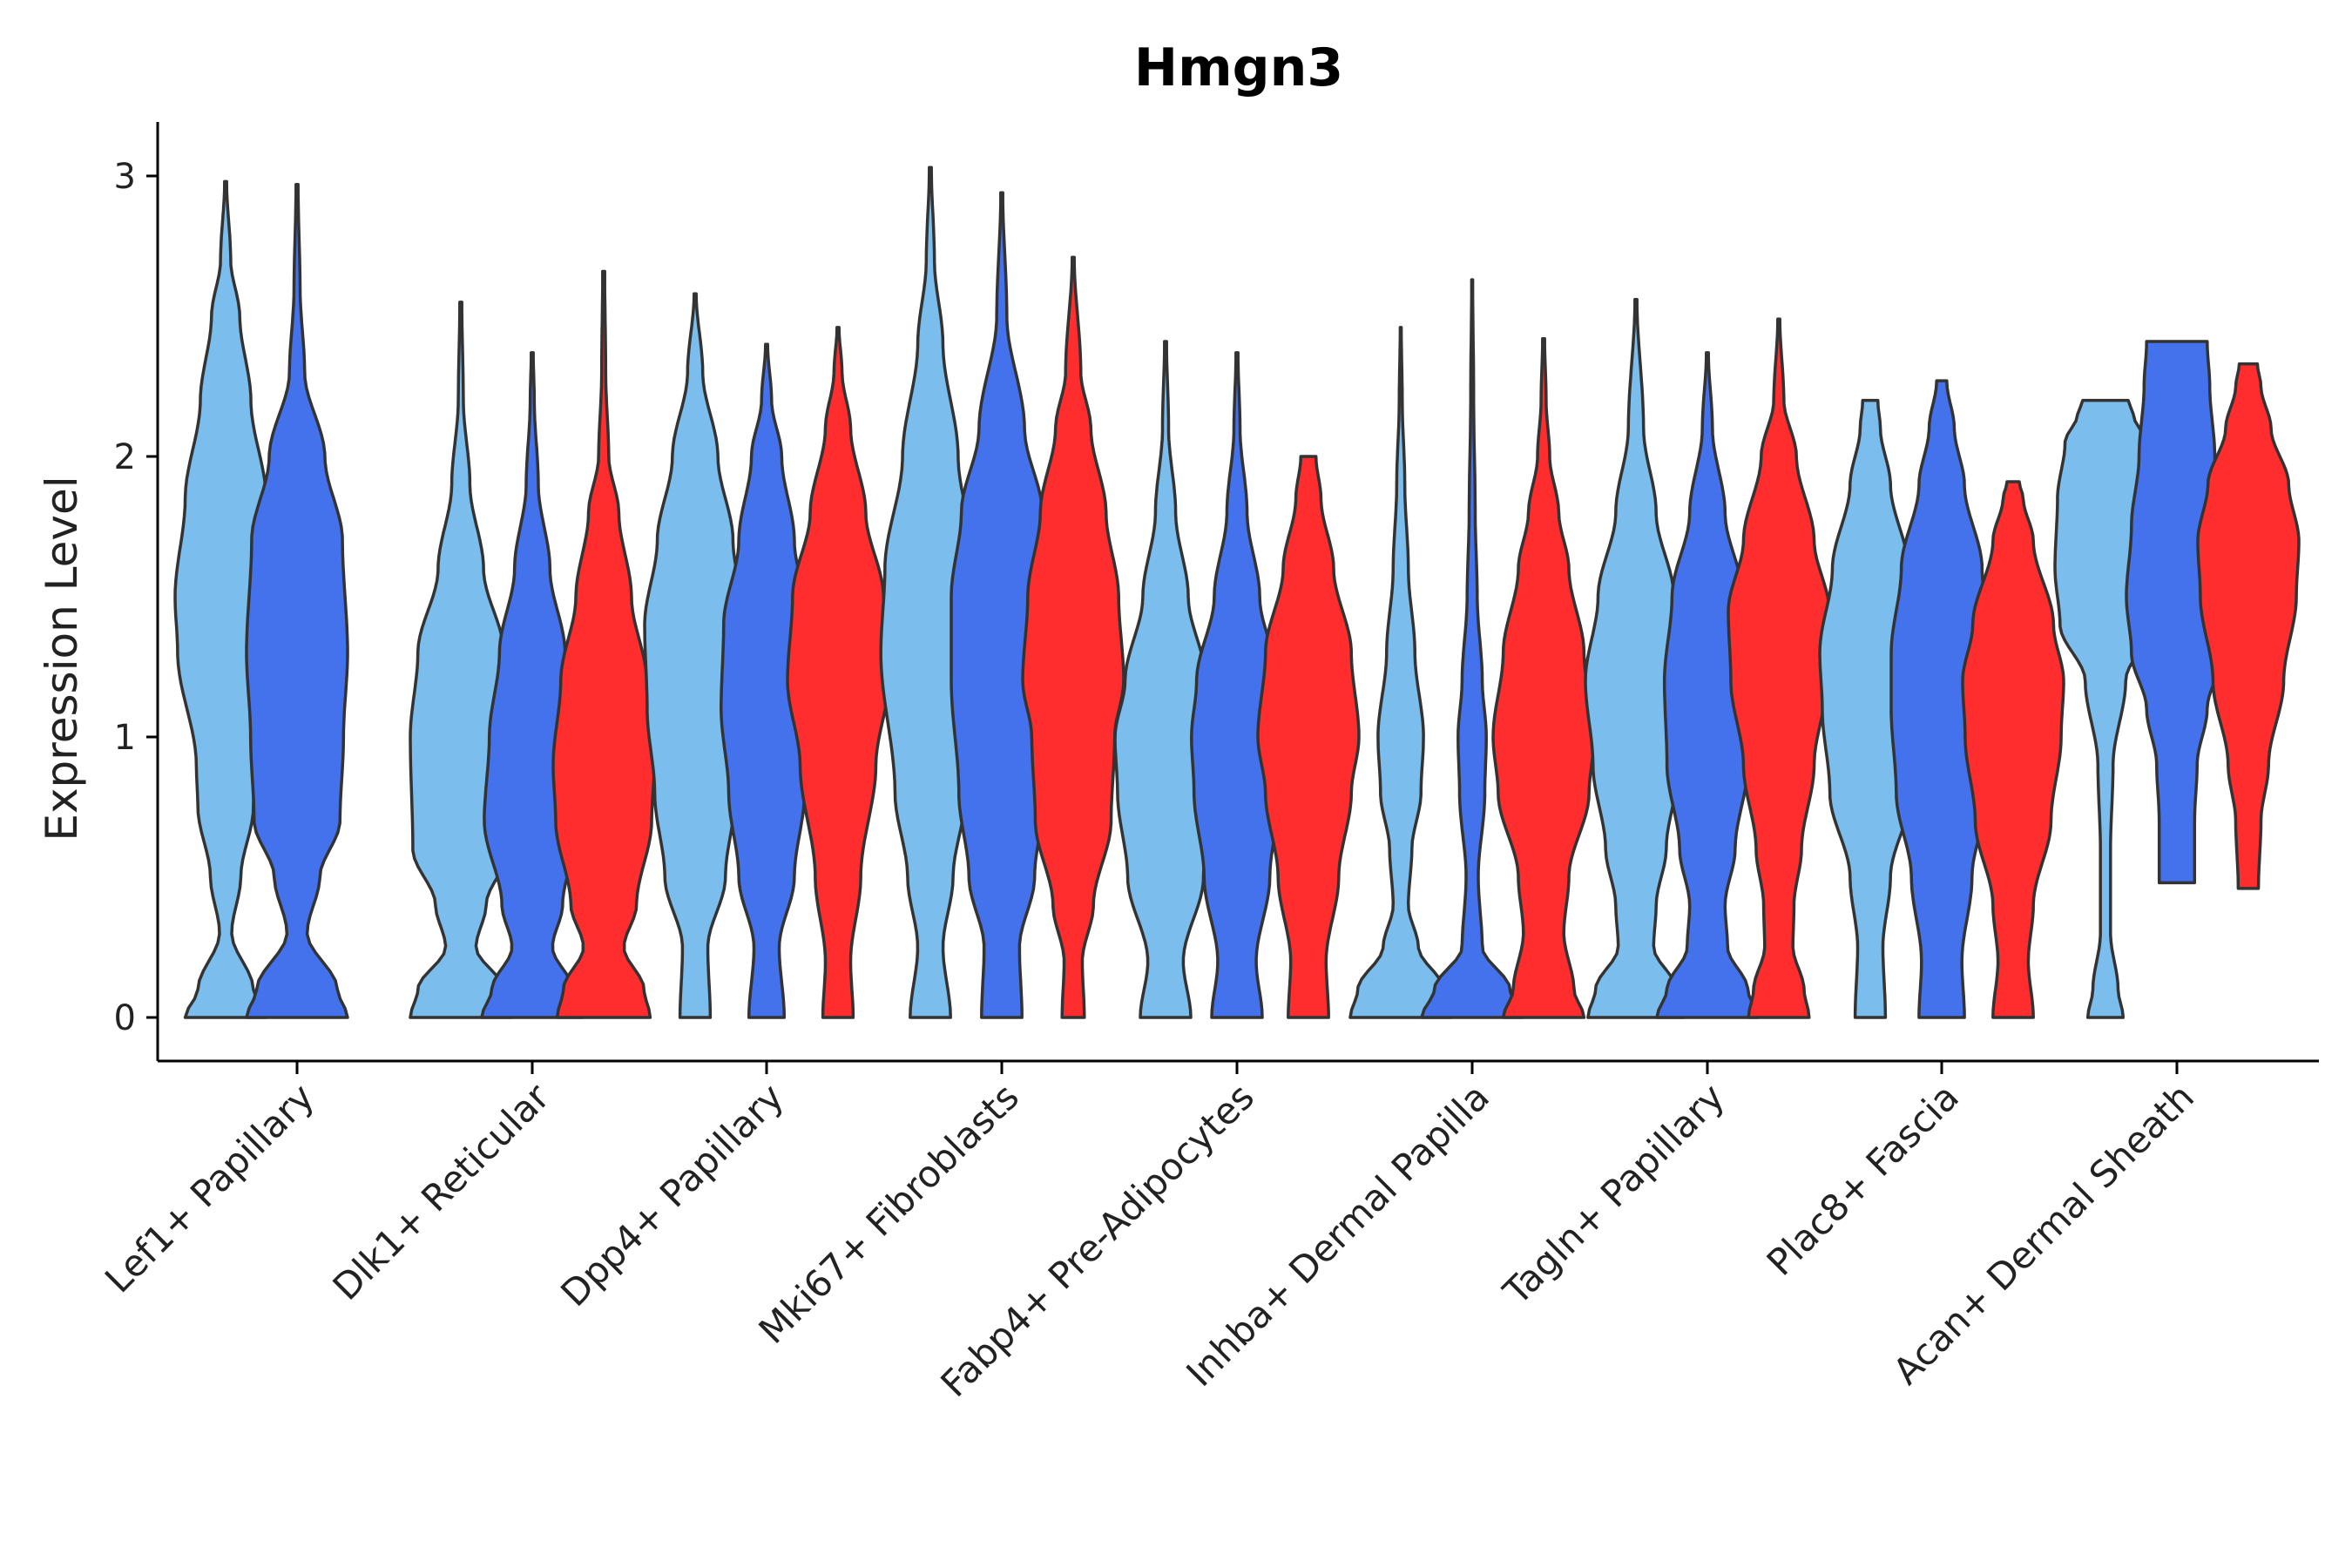 Image resolution: width=2352 pixels, height=1568 pixels. Describe the element at coordinates (889, 1213) in the screenshot. I see `x-tick-label: Mki67+ Fibroblasts` at that location.